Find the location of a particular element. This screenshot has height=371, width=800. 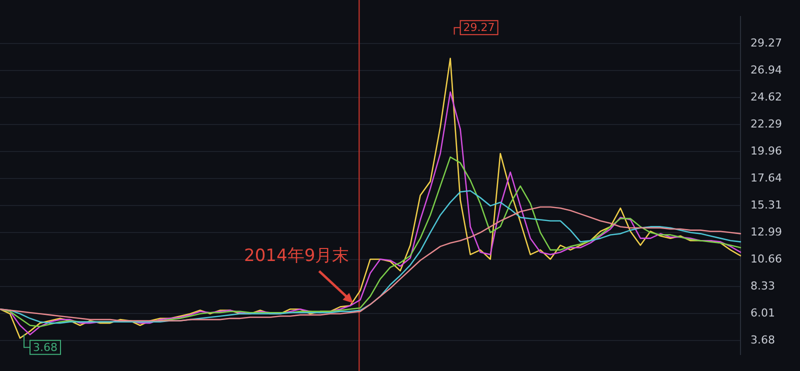

y-tick-label: 19.96 is located at coordinates (766, 151).